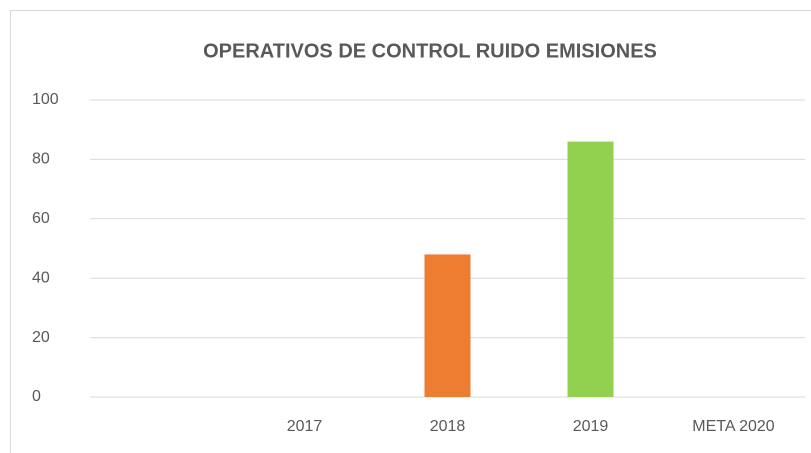  What do you see at coordinates (448, 426) in the screenshot?
I see `x-tick-label: 2018` at bounding box center [448, 426].